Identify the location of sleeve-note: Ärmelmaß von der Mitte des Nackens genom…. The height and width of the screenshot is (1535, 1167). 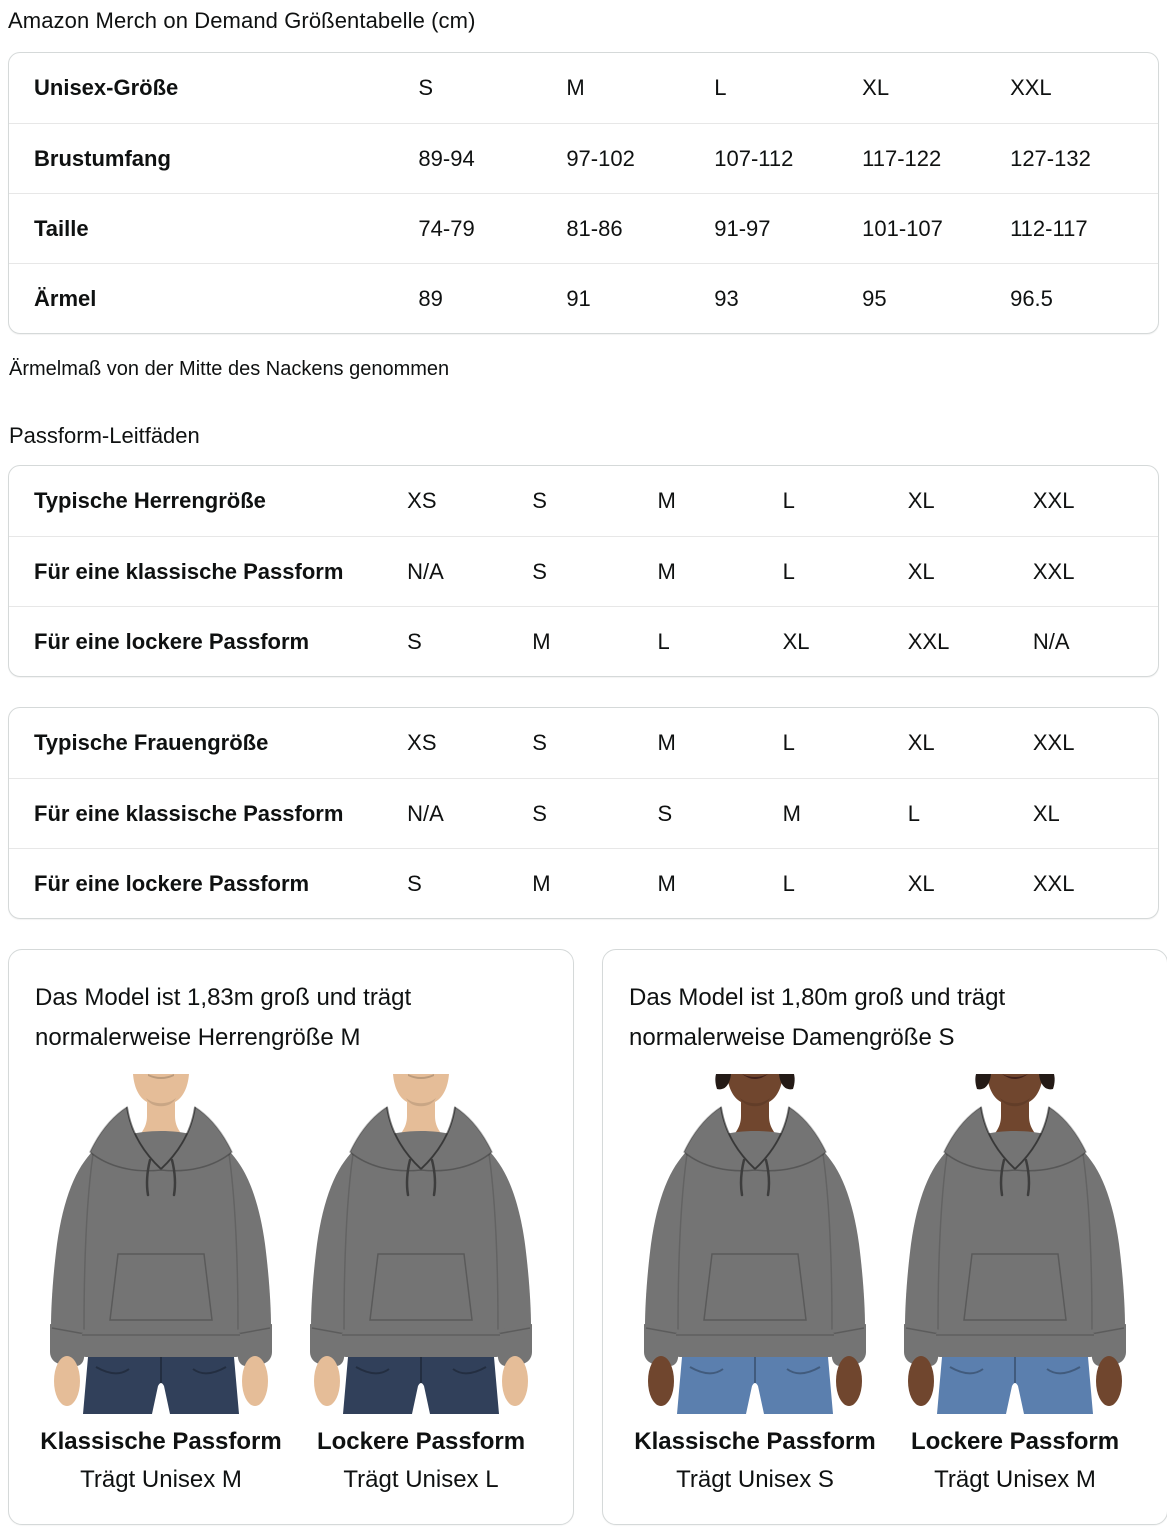
(229, 369).